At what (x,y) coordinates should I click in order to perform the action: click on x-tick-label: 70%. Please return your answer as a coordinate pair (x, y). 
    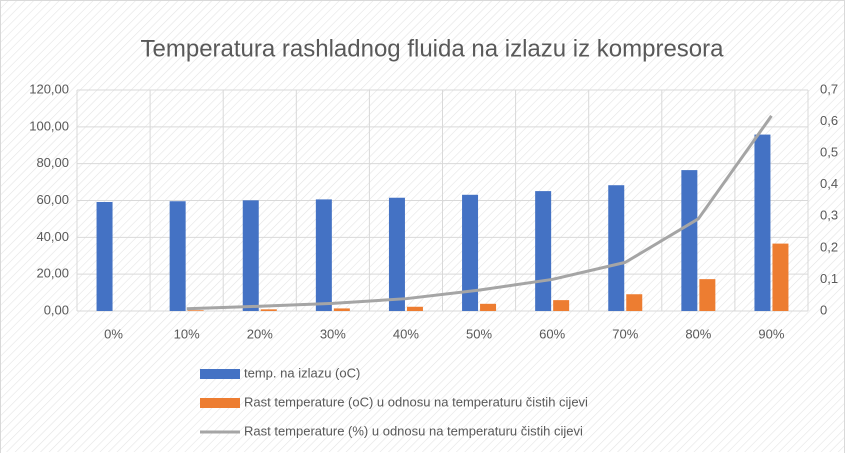
    Looking at the image, I should click on (625, 333).